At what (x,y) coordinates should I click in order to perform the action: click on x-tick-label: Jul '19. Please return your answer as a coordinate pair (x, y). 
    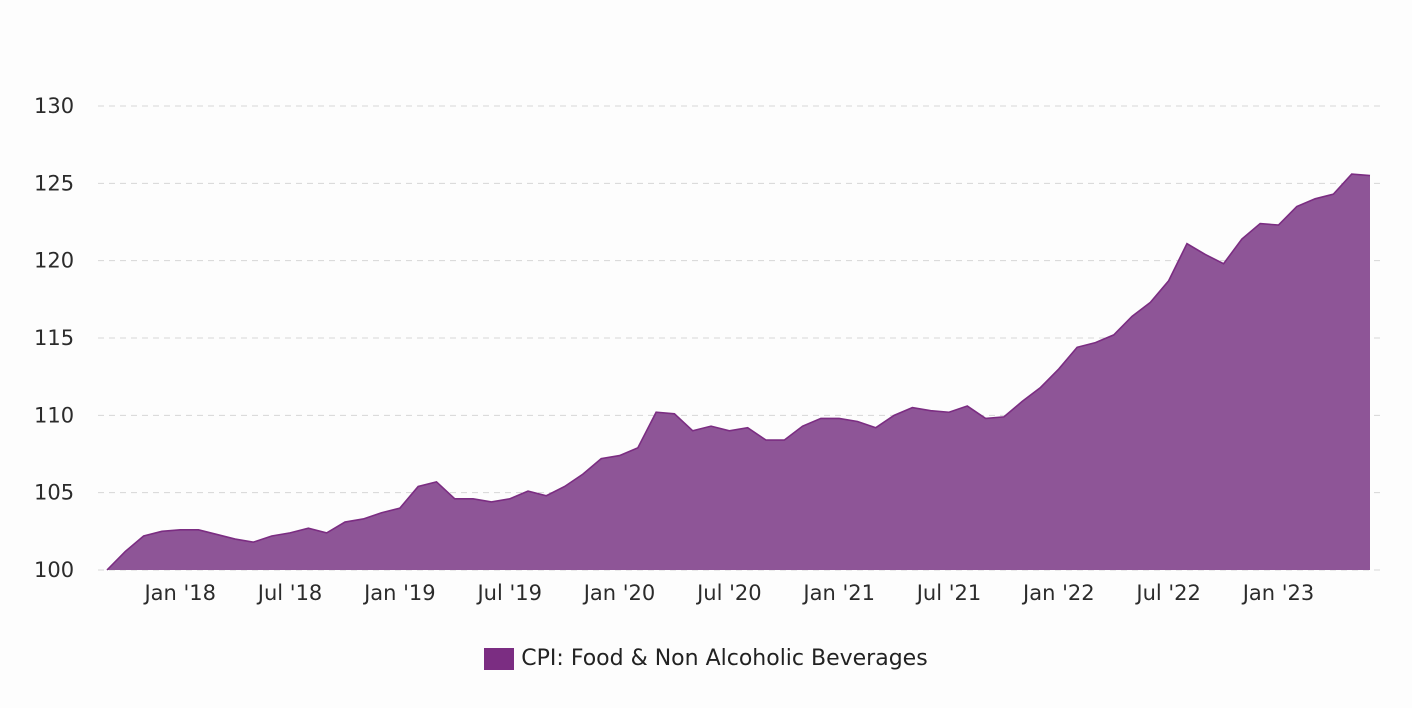
    Looking at the image, I should click on (508, 593).